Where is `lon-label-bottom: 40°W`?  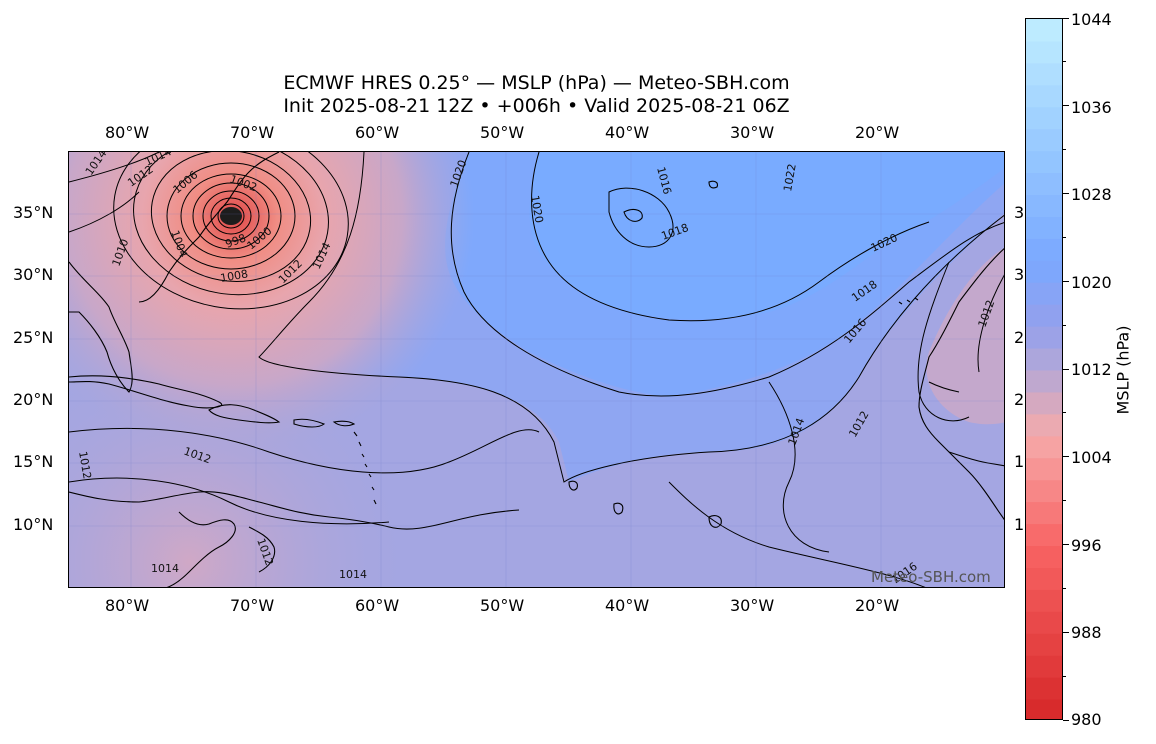
lon-label-bottom: 40°W is located at coordinates (627, 605).